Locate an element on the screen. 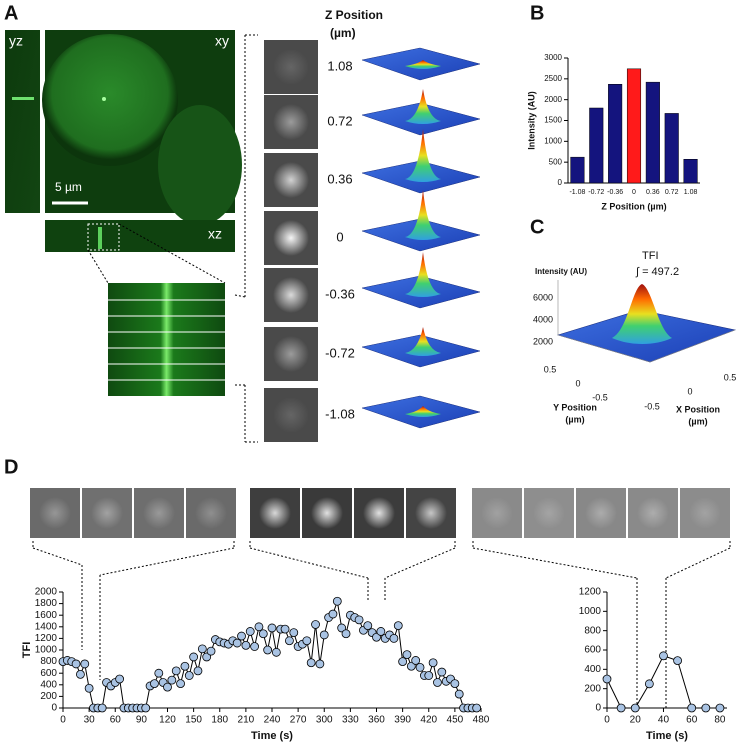  y-tick-label: 500 is located at coordinates (556, 161).